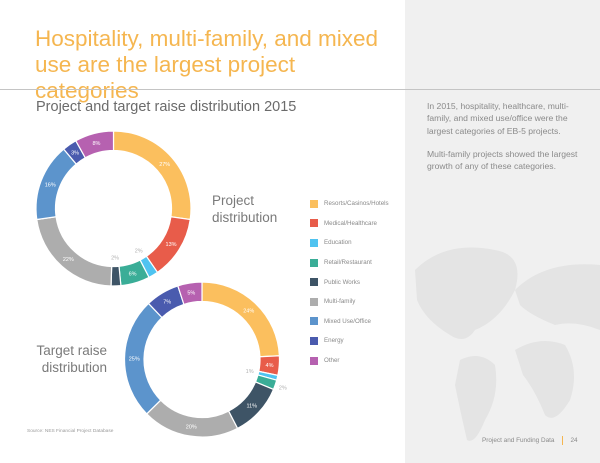 The image size is (600, 463). Describe the element at coordinates (563, 440) in the screenshot. I see `footer-separator` at that location.